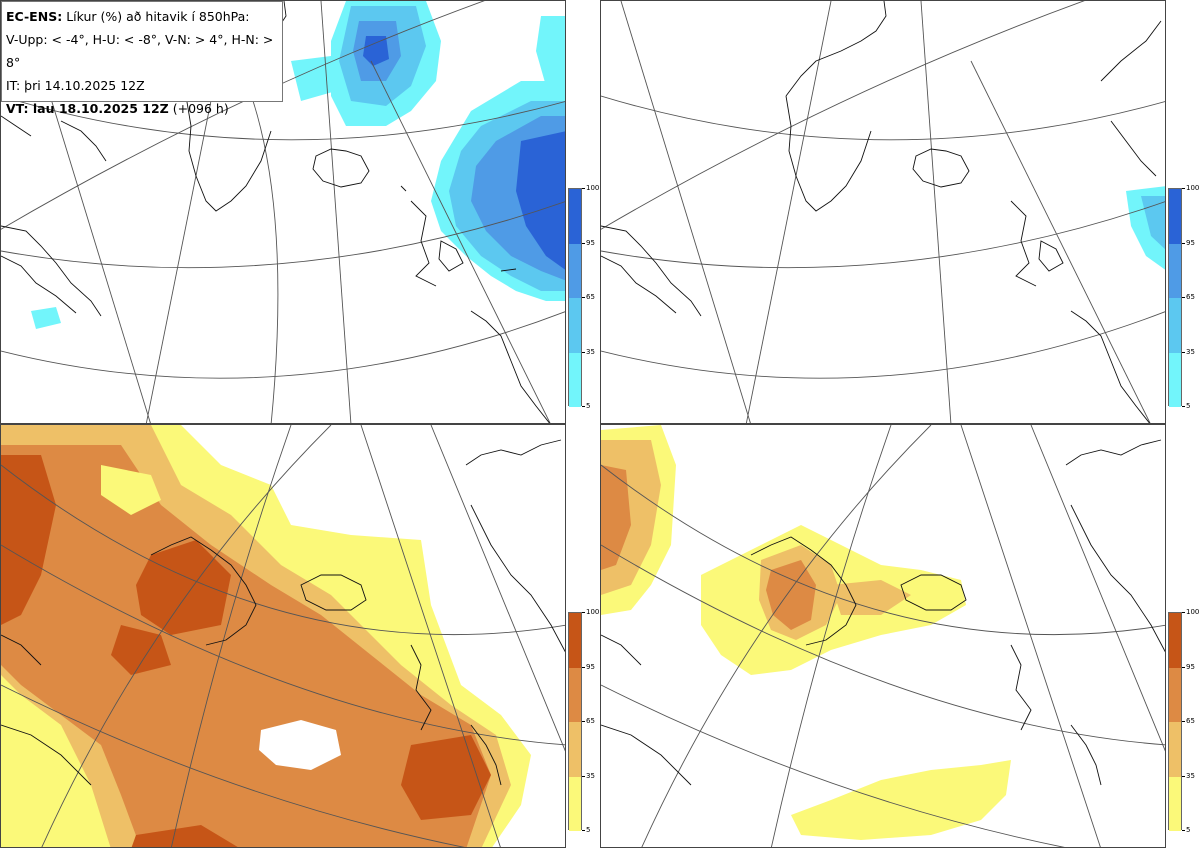 The width and height of the screenshot is (1200, 848). I want to click on model-label: EC-ENS:, so click(34, 16).